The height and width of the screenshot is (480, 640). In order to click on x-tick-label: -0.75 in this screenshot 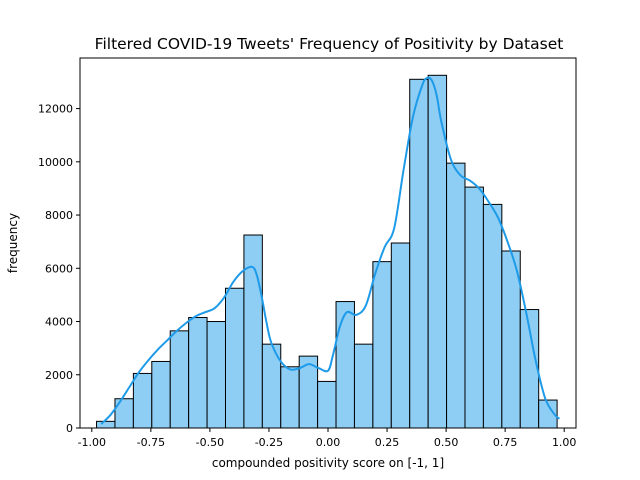, I will do `click(151, 442)`.